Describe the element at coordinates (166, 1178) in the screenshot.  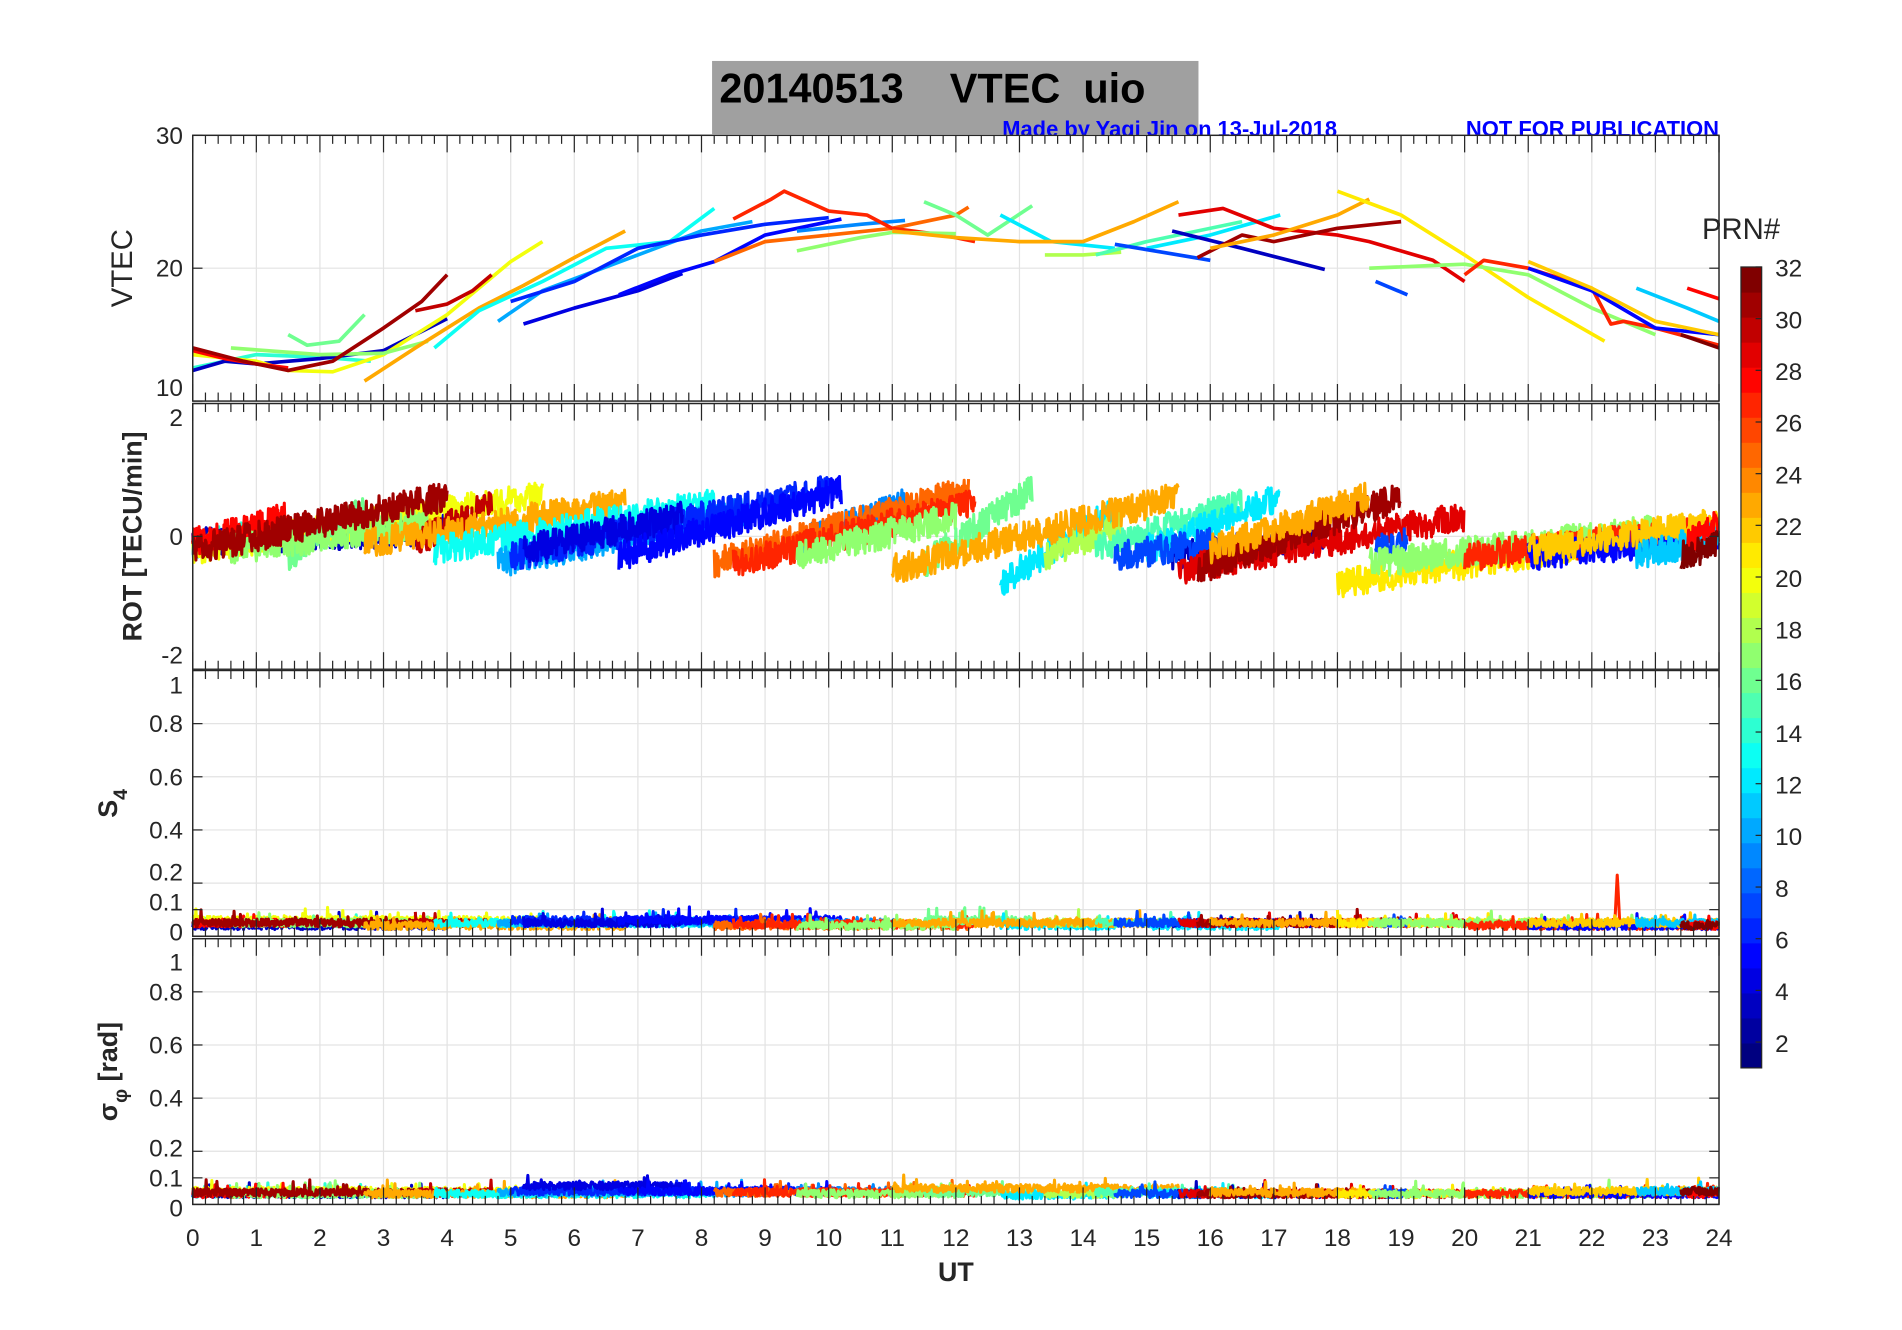
I see `y-tick-label: 0.1` at that location.